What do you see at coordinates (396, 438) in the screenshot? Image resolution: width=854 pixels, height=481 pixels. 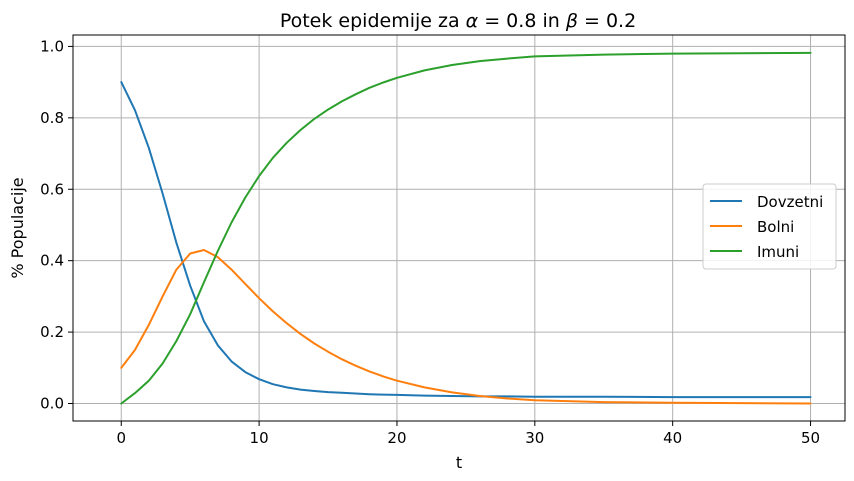 I see `x-tick-label: 20` at bounding box center [396, 438].